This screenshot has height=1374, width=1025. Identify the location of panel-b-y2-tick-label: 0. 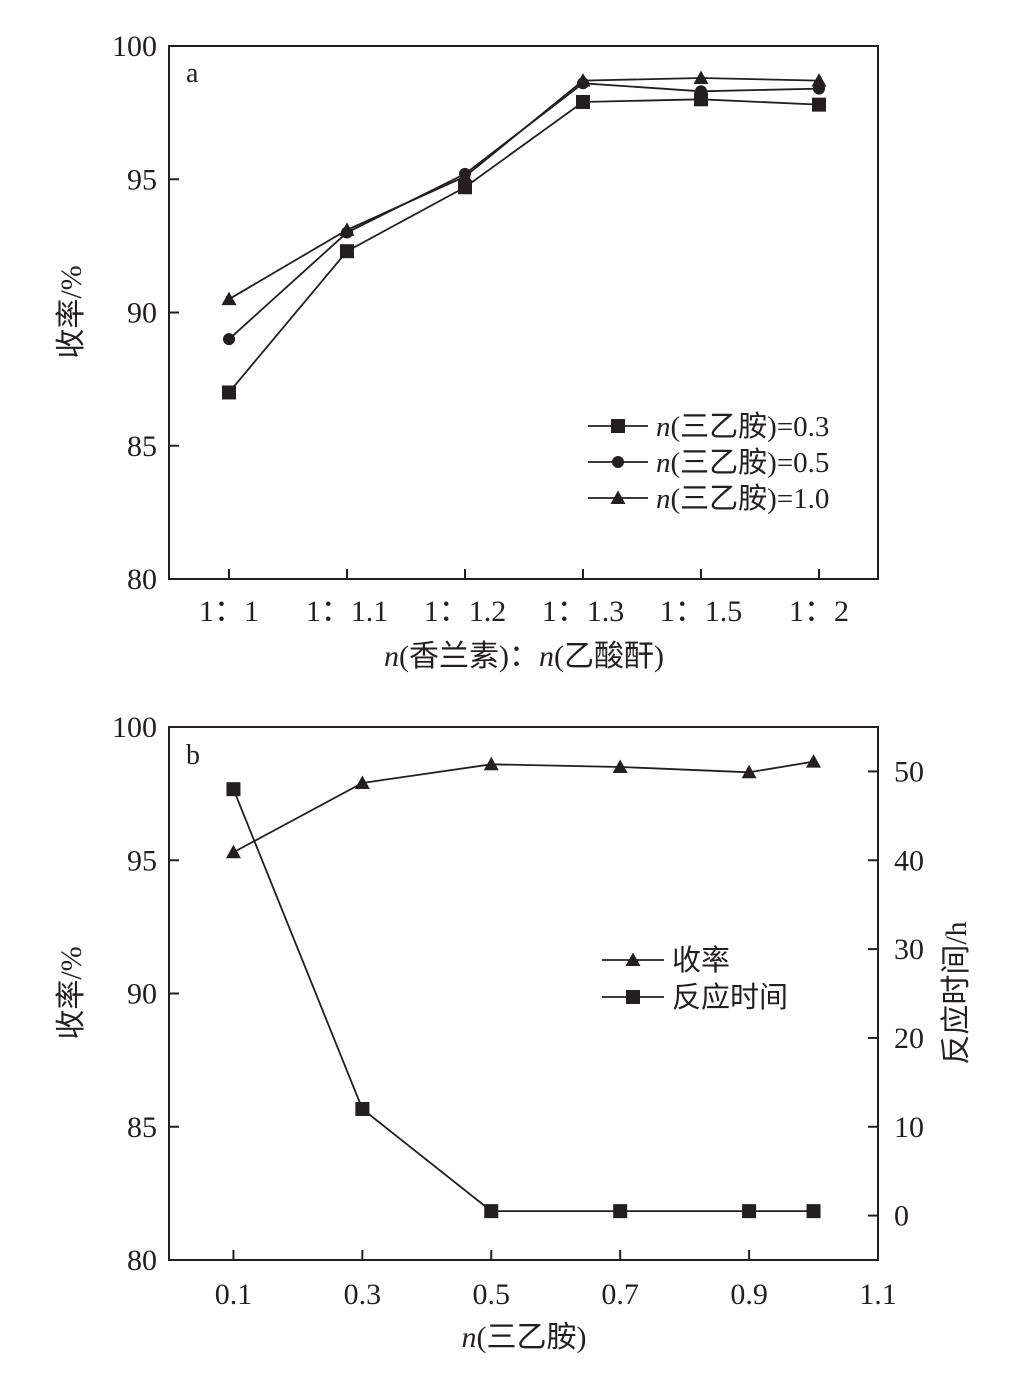
(901, 1216).